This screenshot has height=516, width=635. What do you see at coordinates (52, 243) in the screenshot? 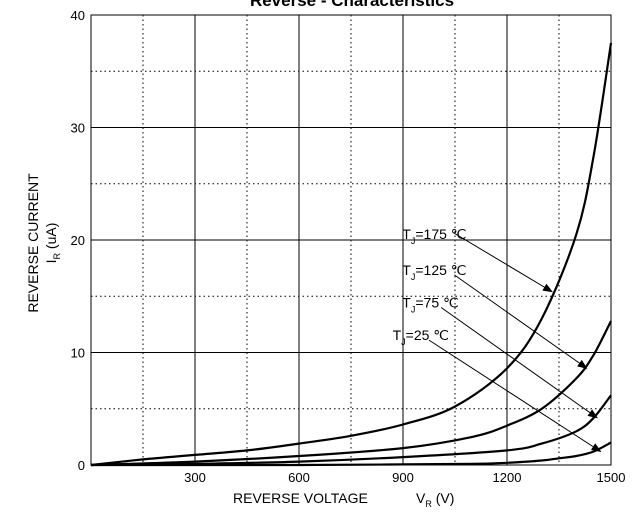
I see `y-axis-symbol: IR (uA)` at bounding box center [52, 243].